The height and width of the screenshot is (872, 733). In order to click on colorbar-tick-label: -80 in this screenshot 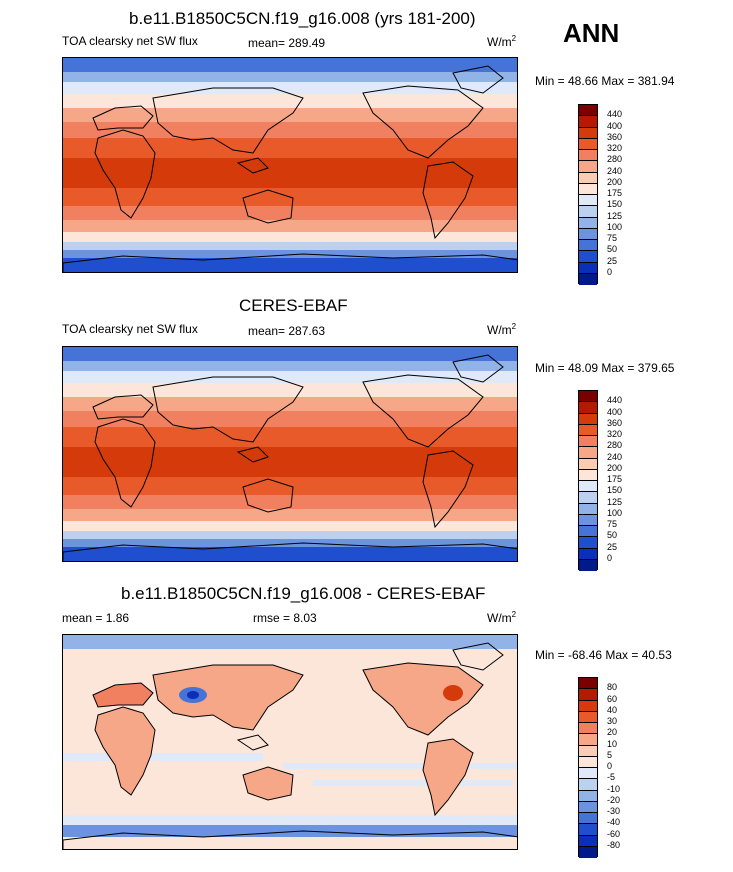, I will do `click(614, 844)`.